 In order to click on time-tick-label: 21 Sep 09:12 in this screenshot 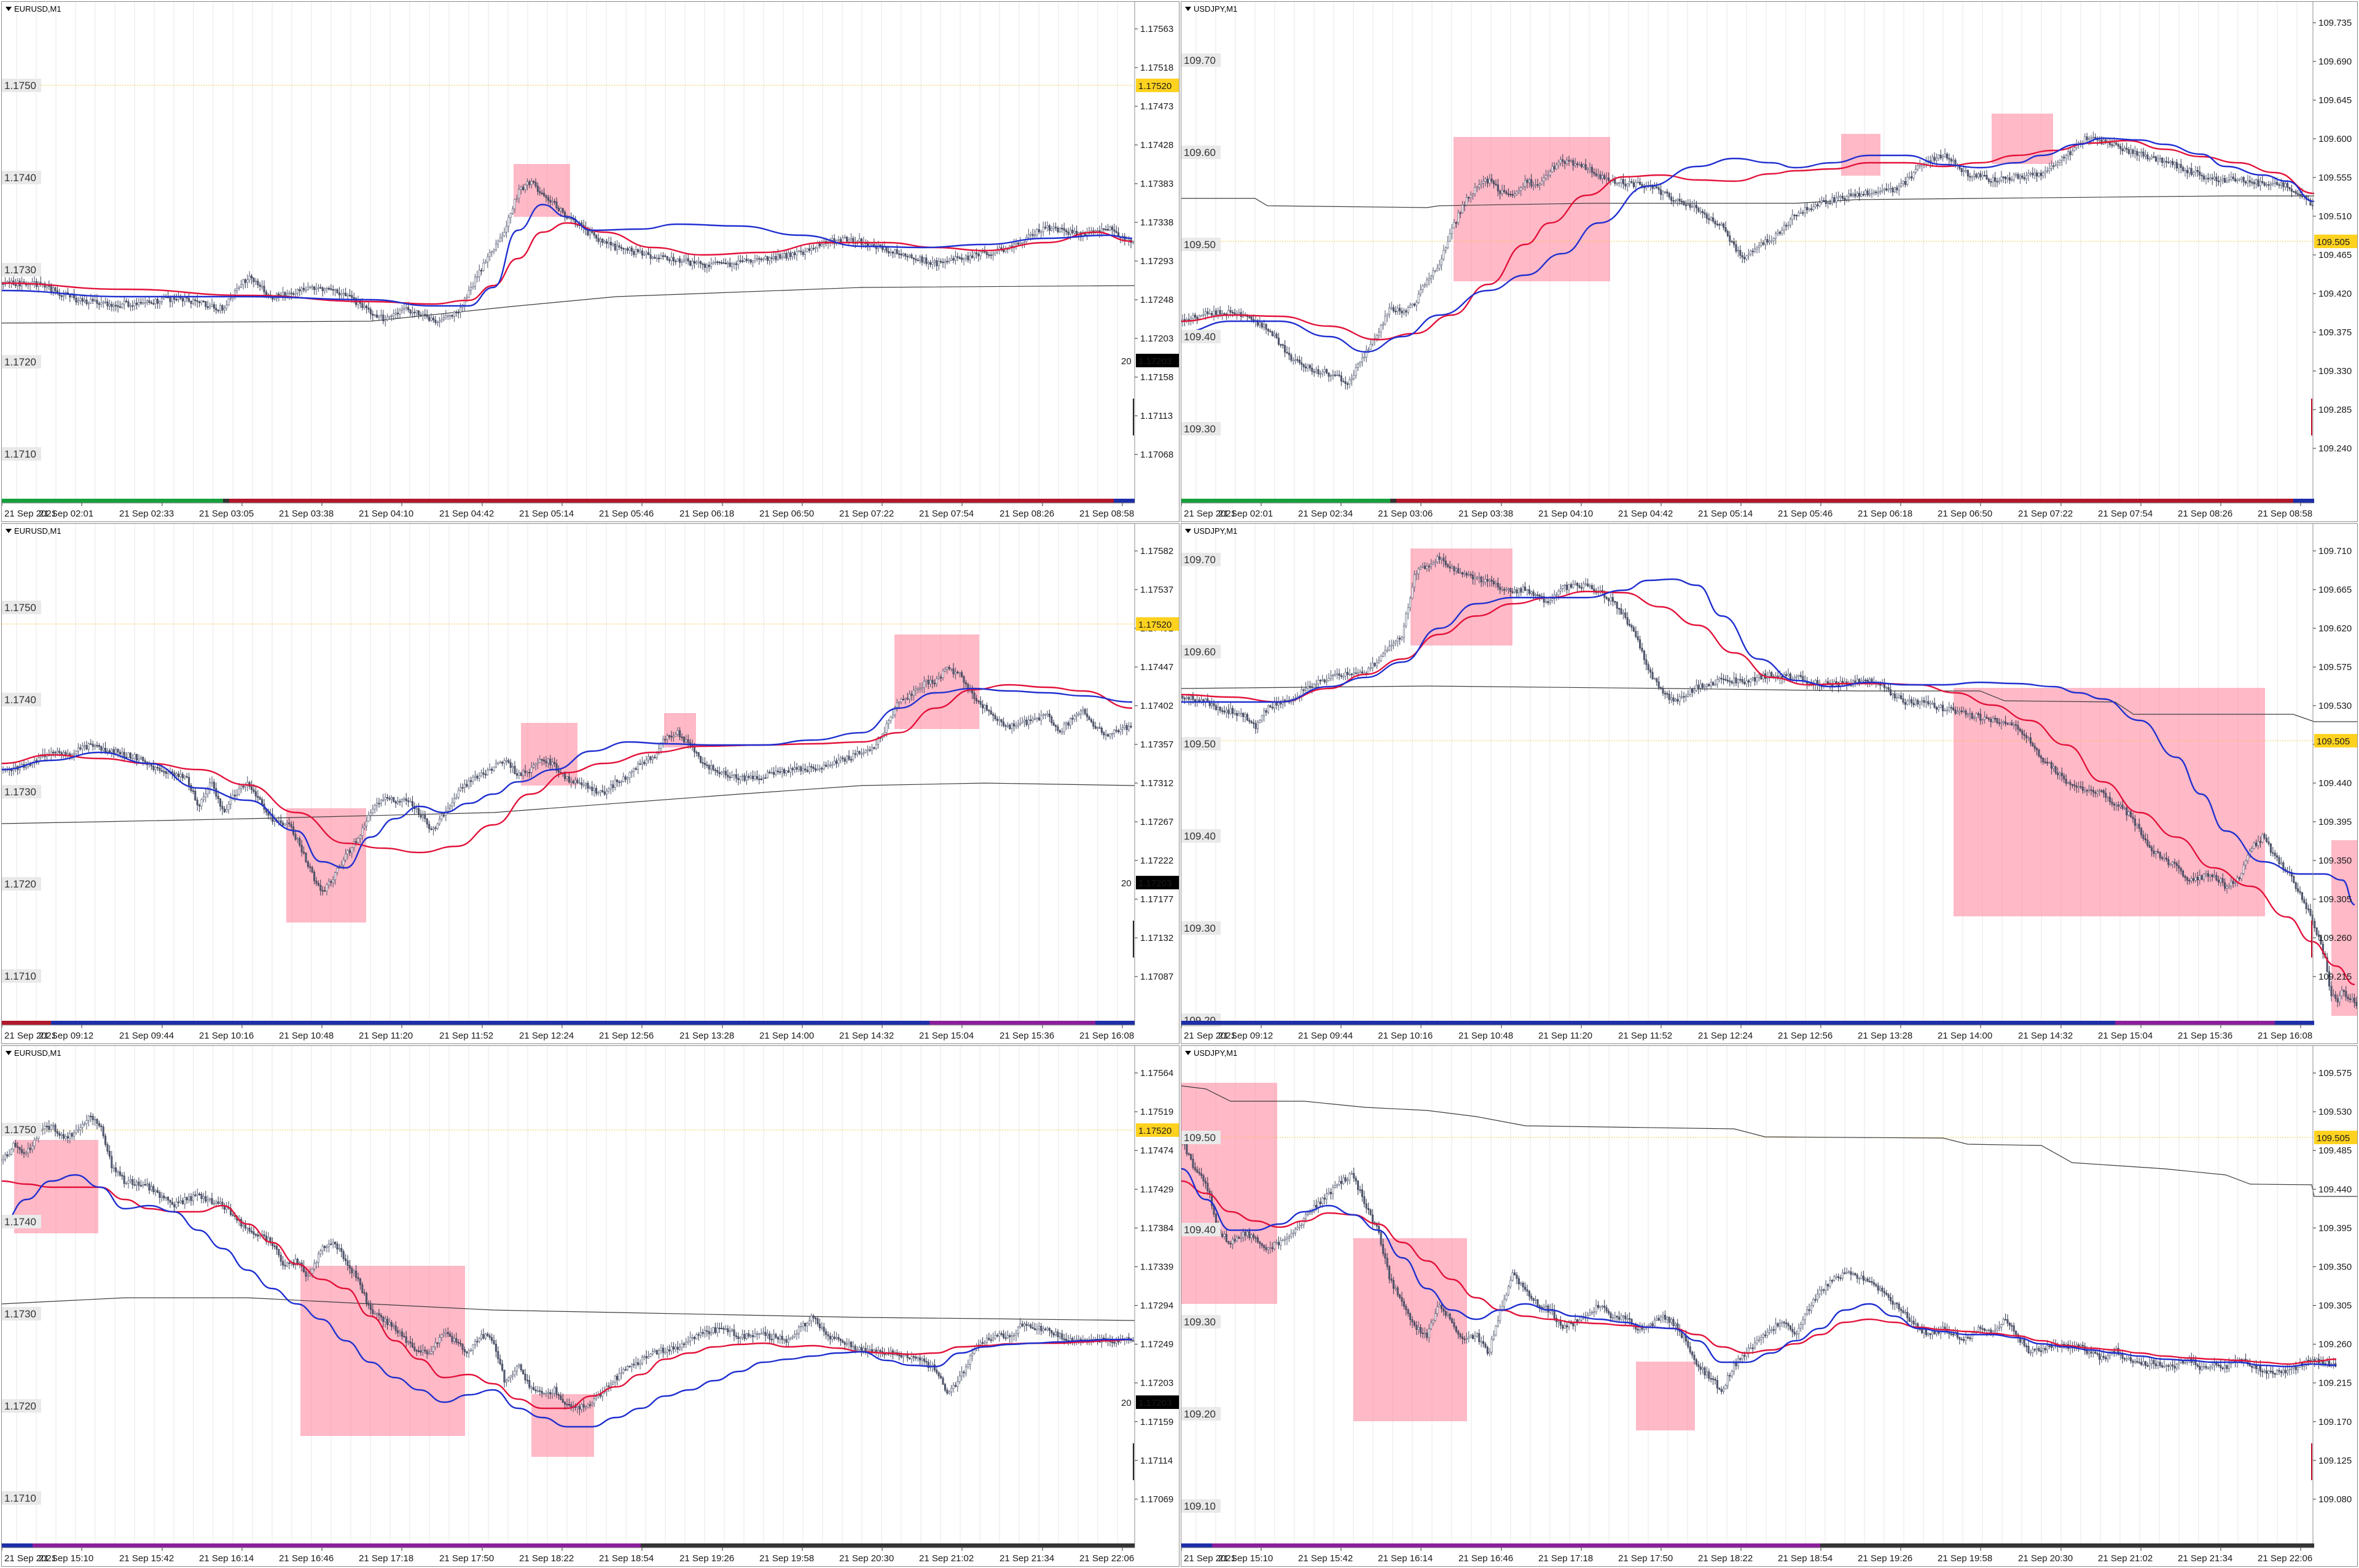, I will do `click(1246, 1036)`.